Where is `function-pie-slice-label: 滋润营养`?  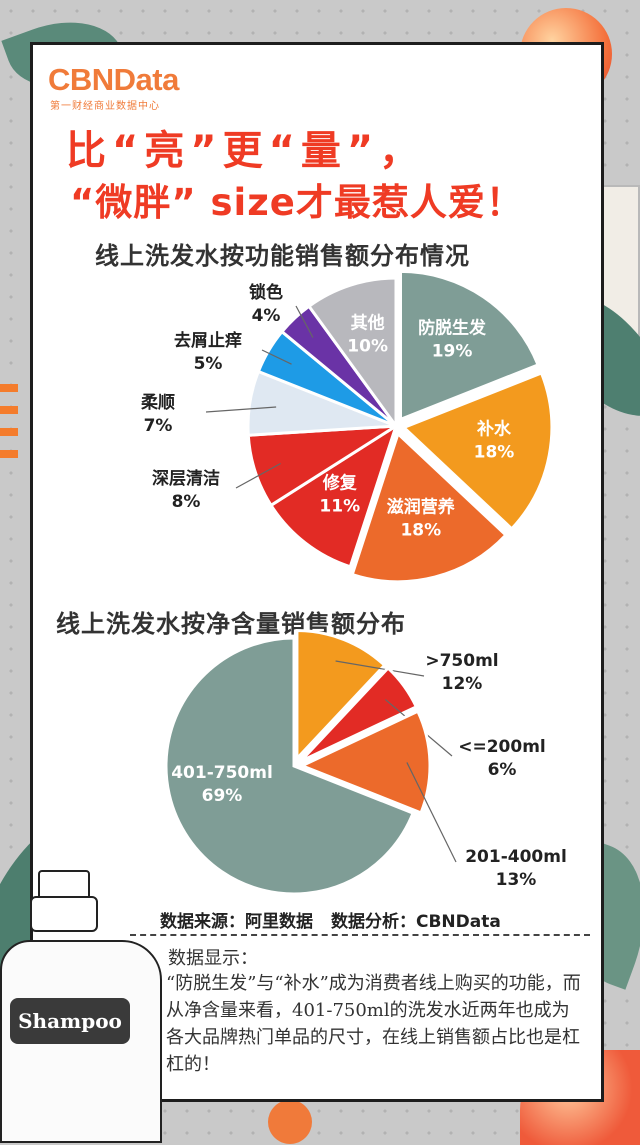
function-pie-slice-label: 滋润营养 is located at coordinates (421, 507).